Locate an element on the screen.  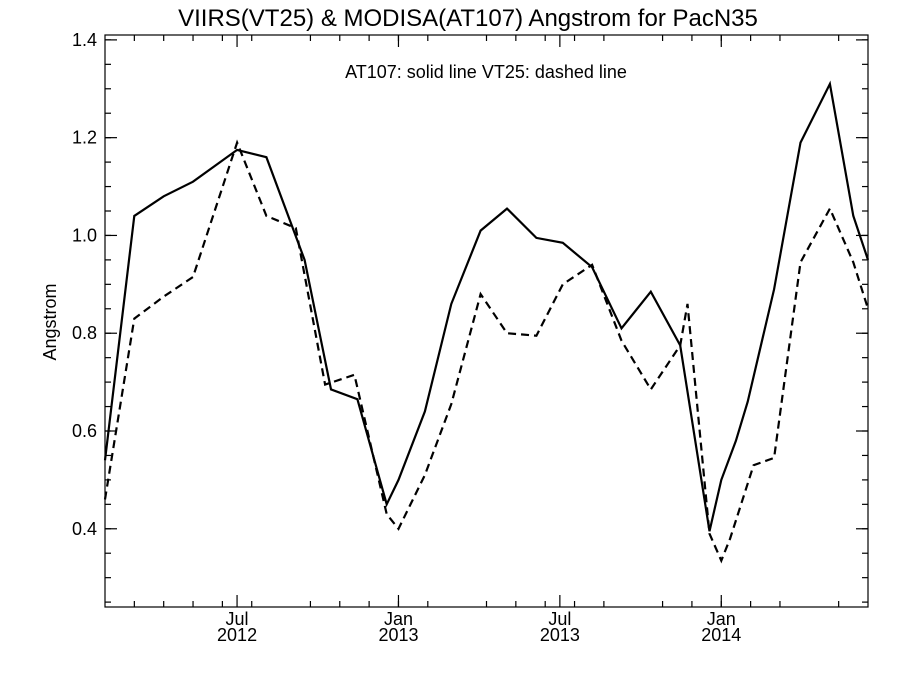
y-tick-label: 0.4 is located at coordinates (84, 529).